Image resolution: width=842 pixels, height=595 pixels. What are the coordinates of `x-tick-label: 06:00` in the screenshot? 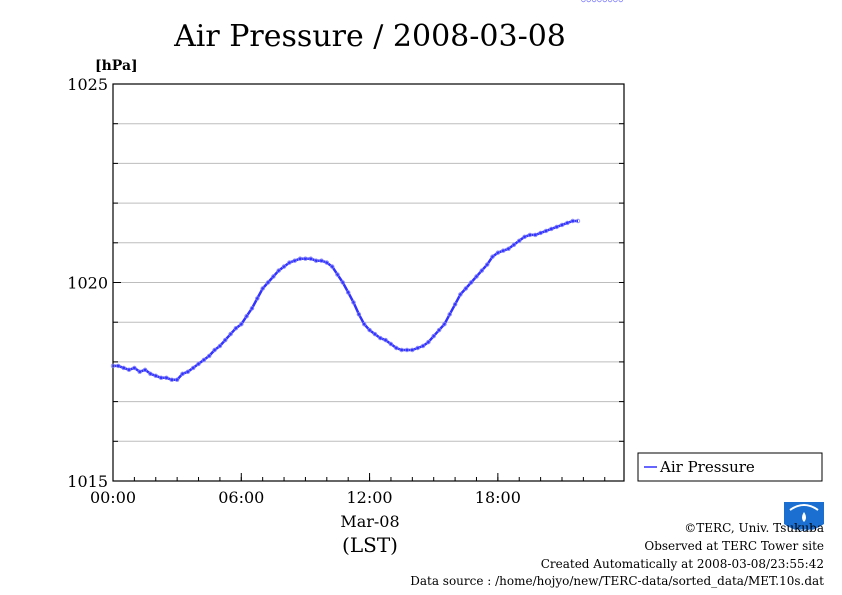 It's located at (241, 497).